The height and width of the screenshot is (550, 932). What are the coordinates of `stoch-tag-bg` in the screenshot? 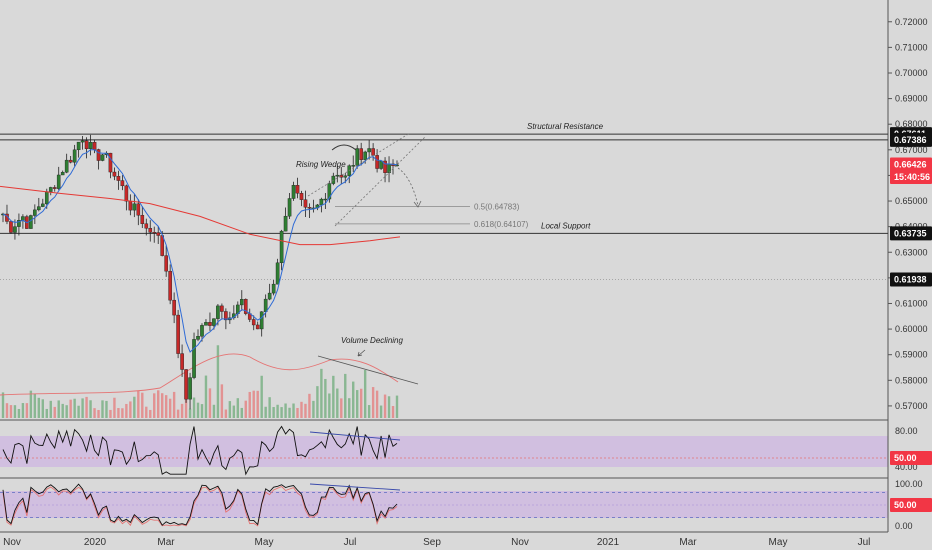 It's located at (911, 505).